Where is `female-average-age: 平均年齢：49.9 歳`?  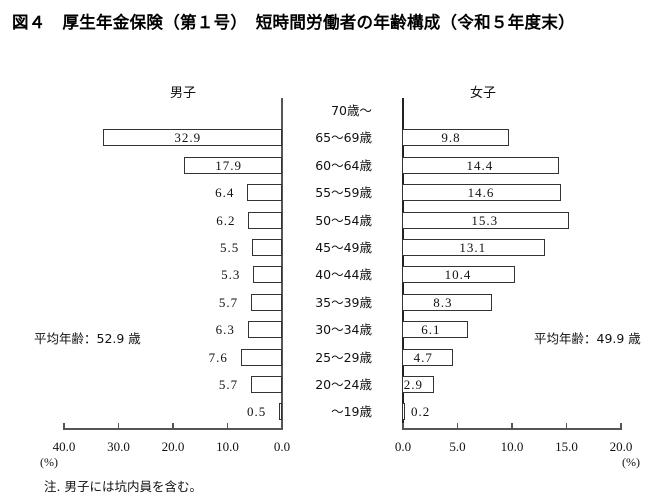
female-average-age: 平均年齢：49.9 歳 is located at coordinates (587, 338).